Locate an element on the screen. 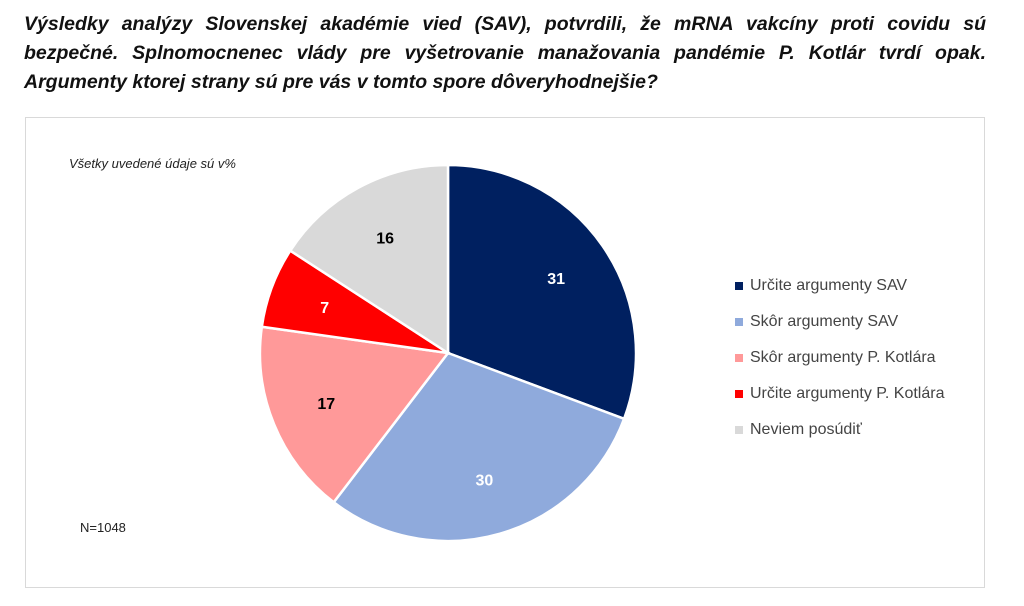  data-label: 7 is located at coordinates (324, 308).